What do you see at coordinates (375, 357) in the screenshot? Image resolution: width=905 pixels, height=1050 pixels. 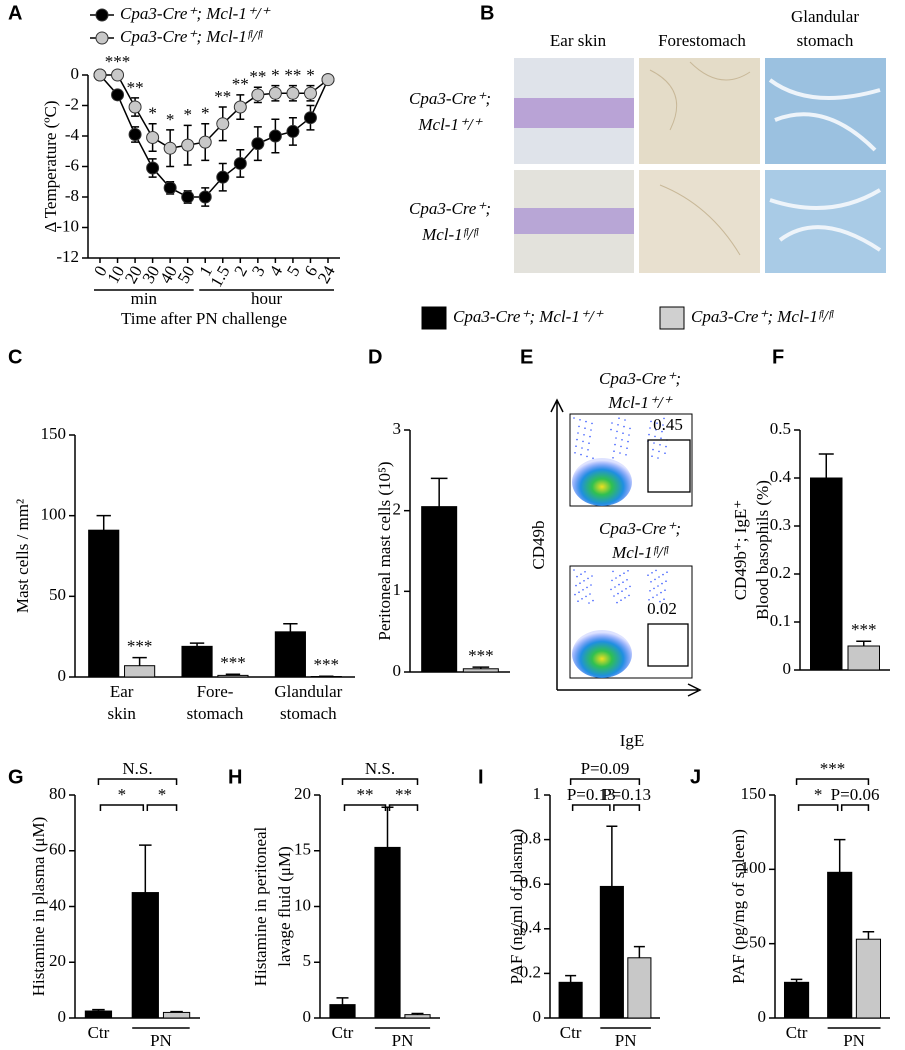 I see `panel-letter: D` at bounding box center [375, 357].